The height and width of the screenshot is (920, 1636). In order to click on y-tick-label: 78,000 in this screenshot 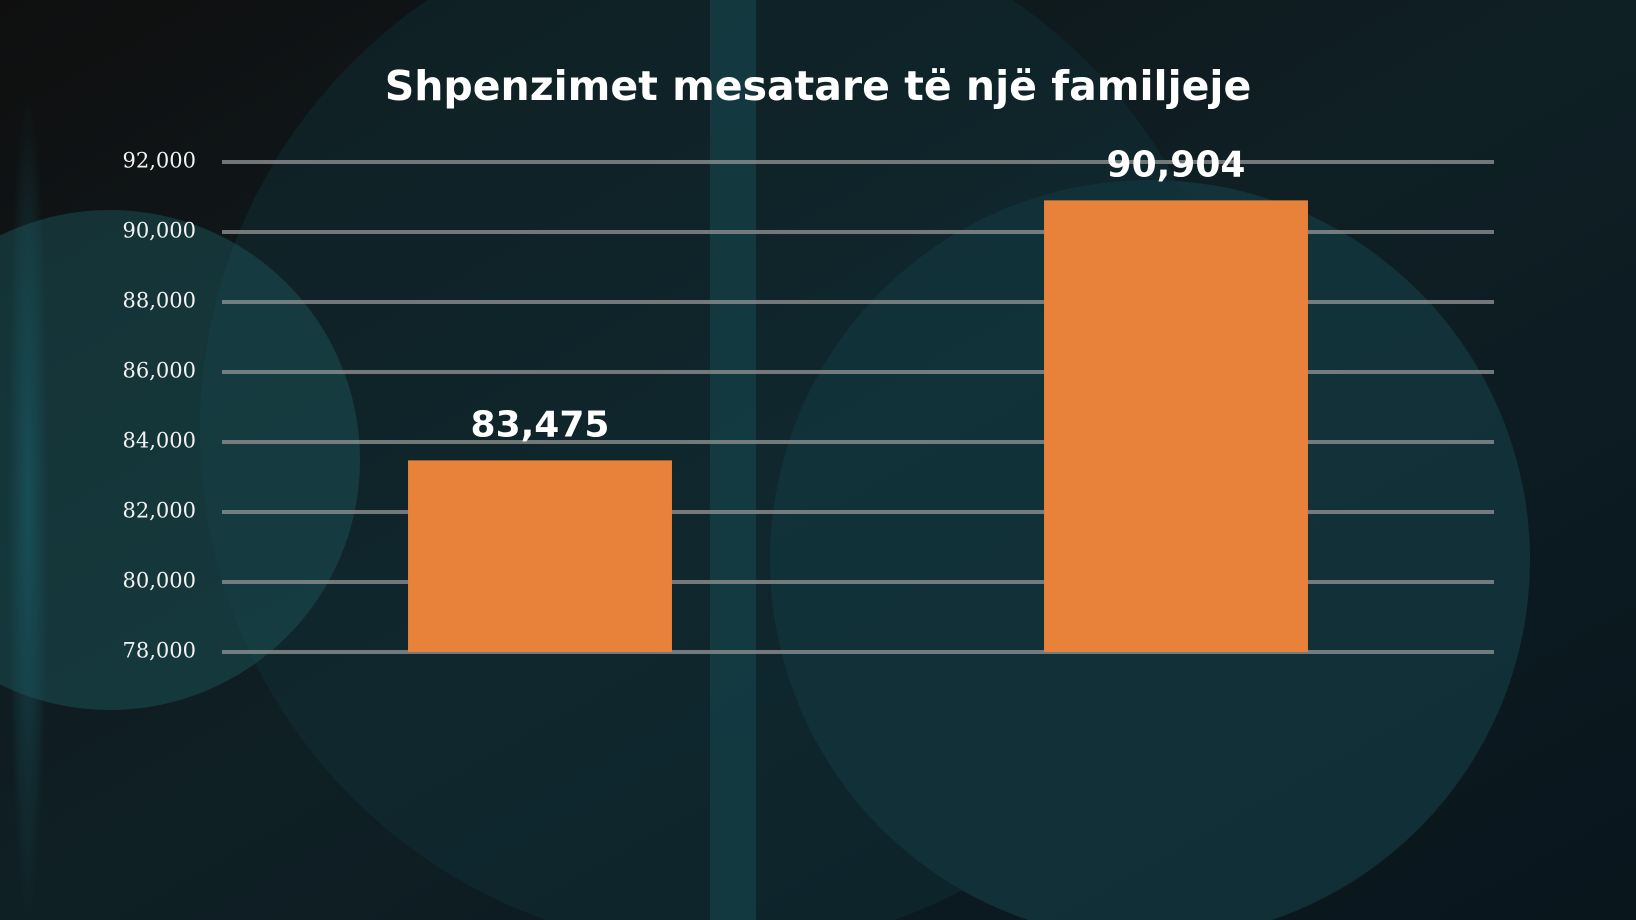, I will do `click(159, 651)`.